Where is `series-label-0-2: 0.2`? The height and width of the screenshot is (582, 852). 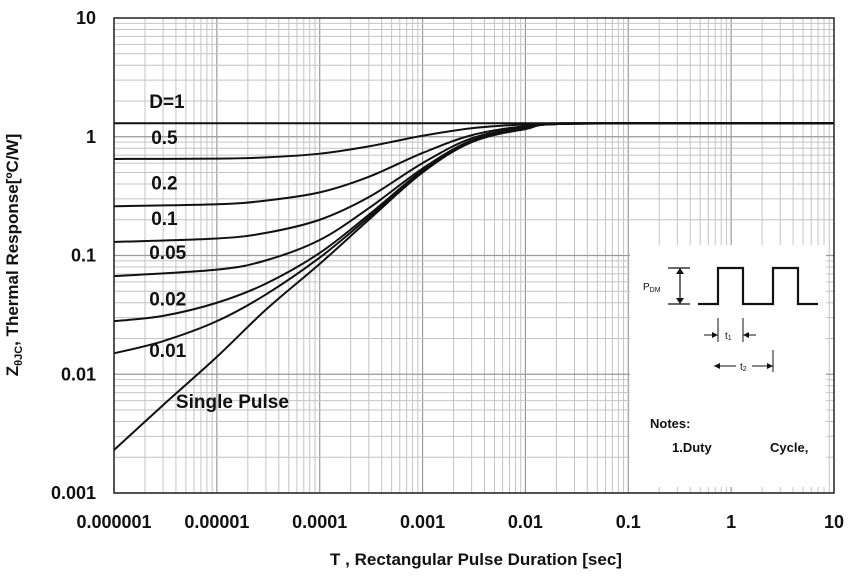
series-label-0-2: 0.2 is located at coordinates (164, 183).